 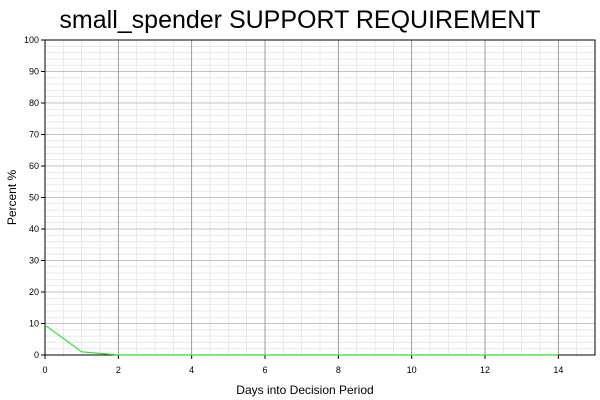 I want to click on chart-title: small_spender SUPPORT REQUIREMENT, so click(x=300, y=20).